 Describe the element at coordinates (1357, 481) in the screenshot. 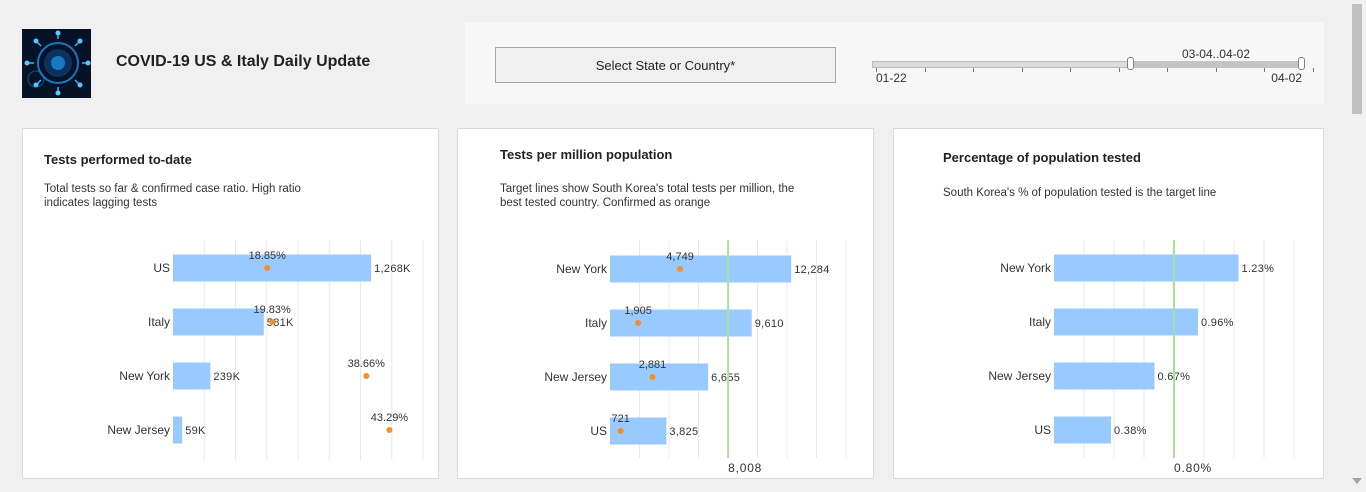

I see `scroll-down-arrow-icon` at that location.